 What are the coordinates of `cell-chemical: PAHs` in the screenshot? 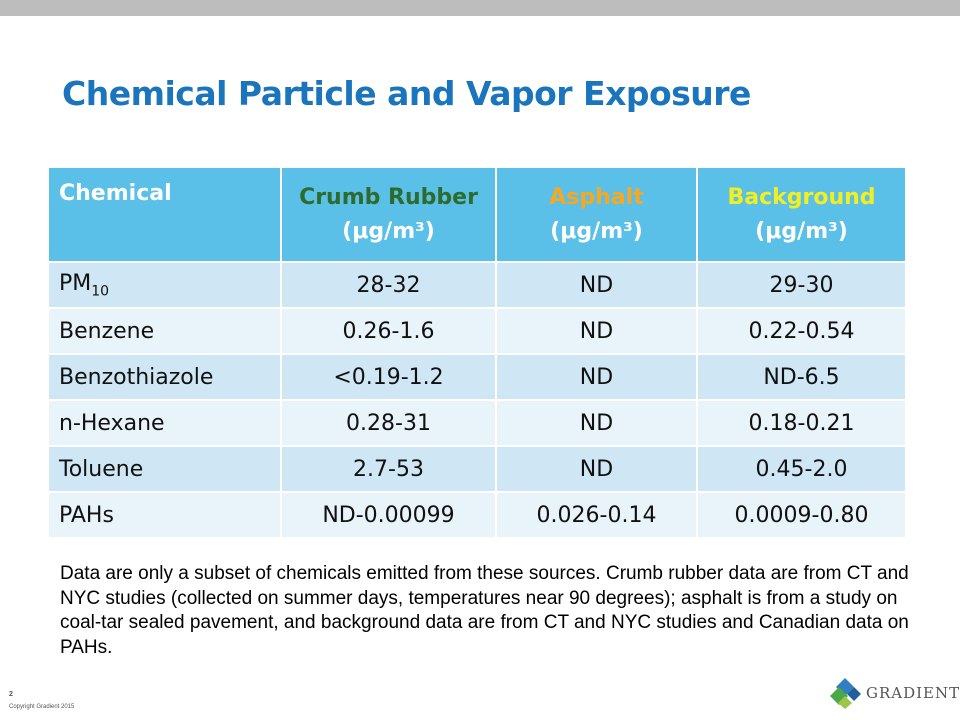 It's located at (164, 515).